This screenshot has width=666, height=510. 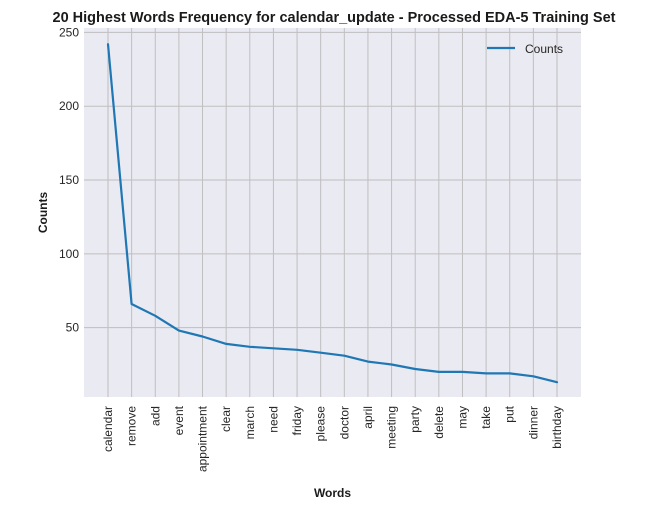 I want to click on y-tick-label: 150, so click(x=69, y=180).